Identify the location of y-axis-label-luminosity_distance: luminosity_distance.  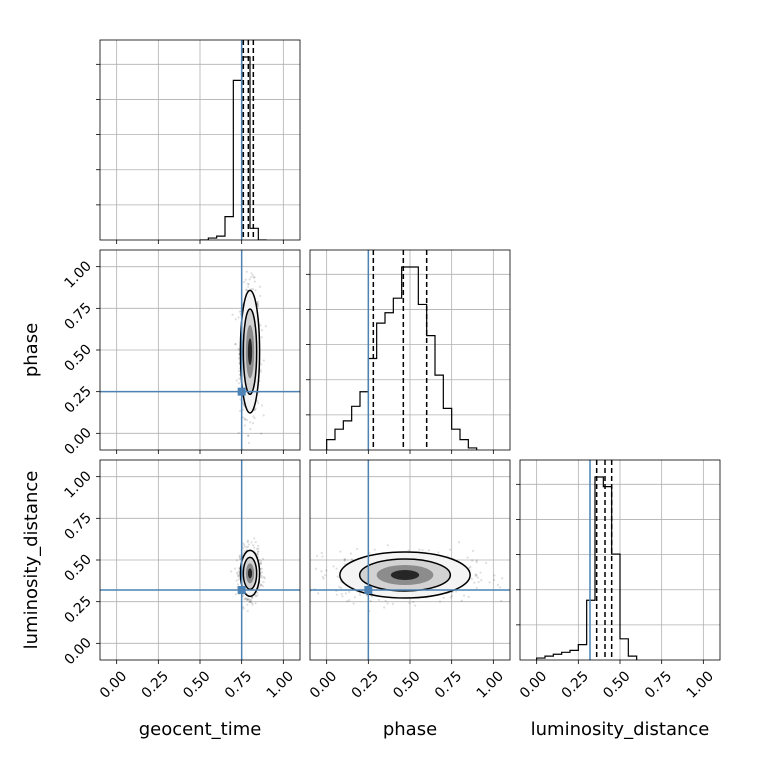
(31, 560).